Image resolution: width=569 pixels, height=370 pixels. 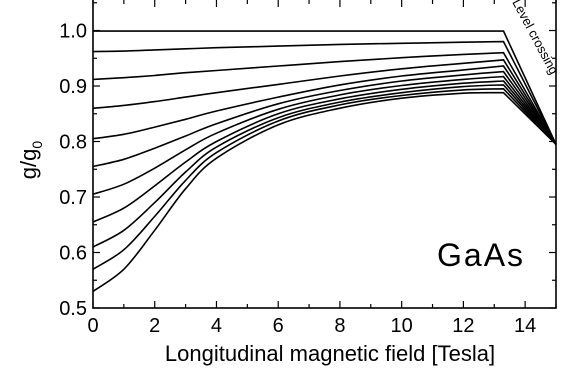 What do you see at coordinates (73, 198) in the screenshot?
I see `y-tick-label: 0.7` at bounding box center [73, 198].